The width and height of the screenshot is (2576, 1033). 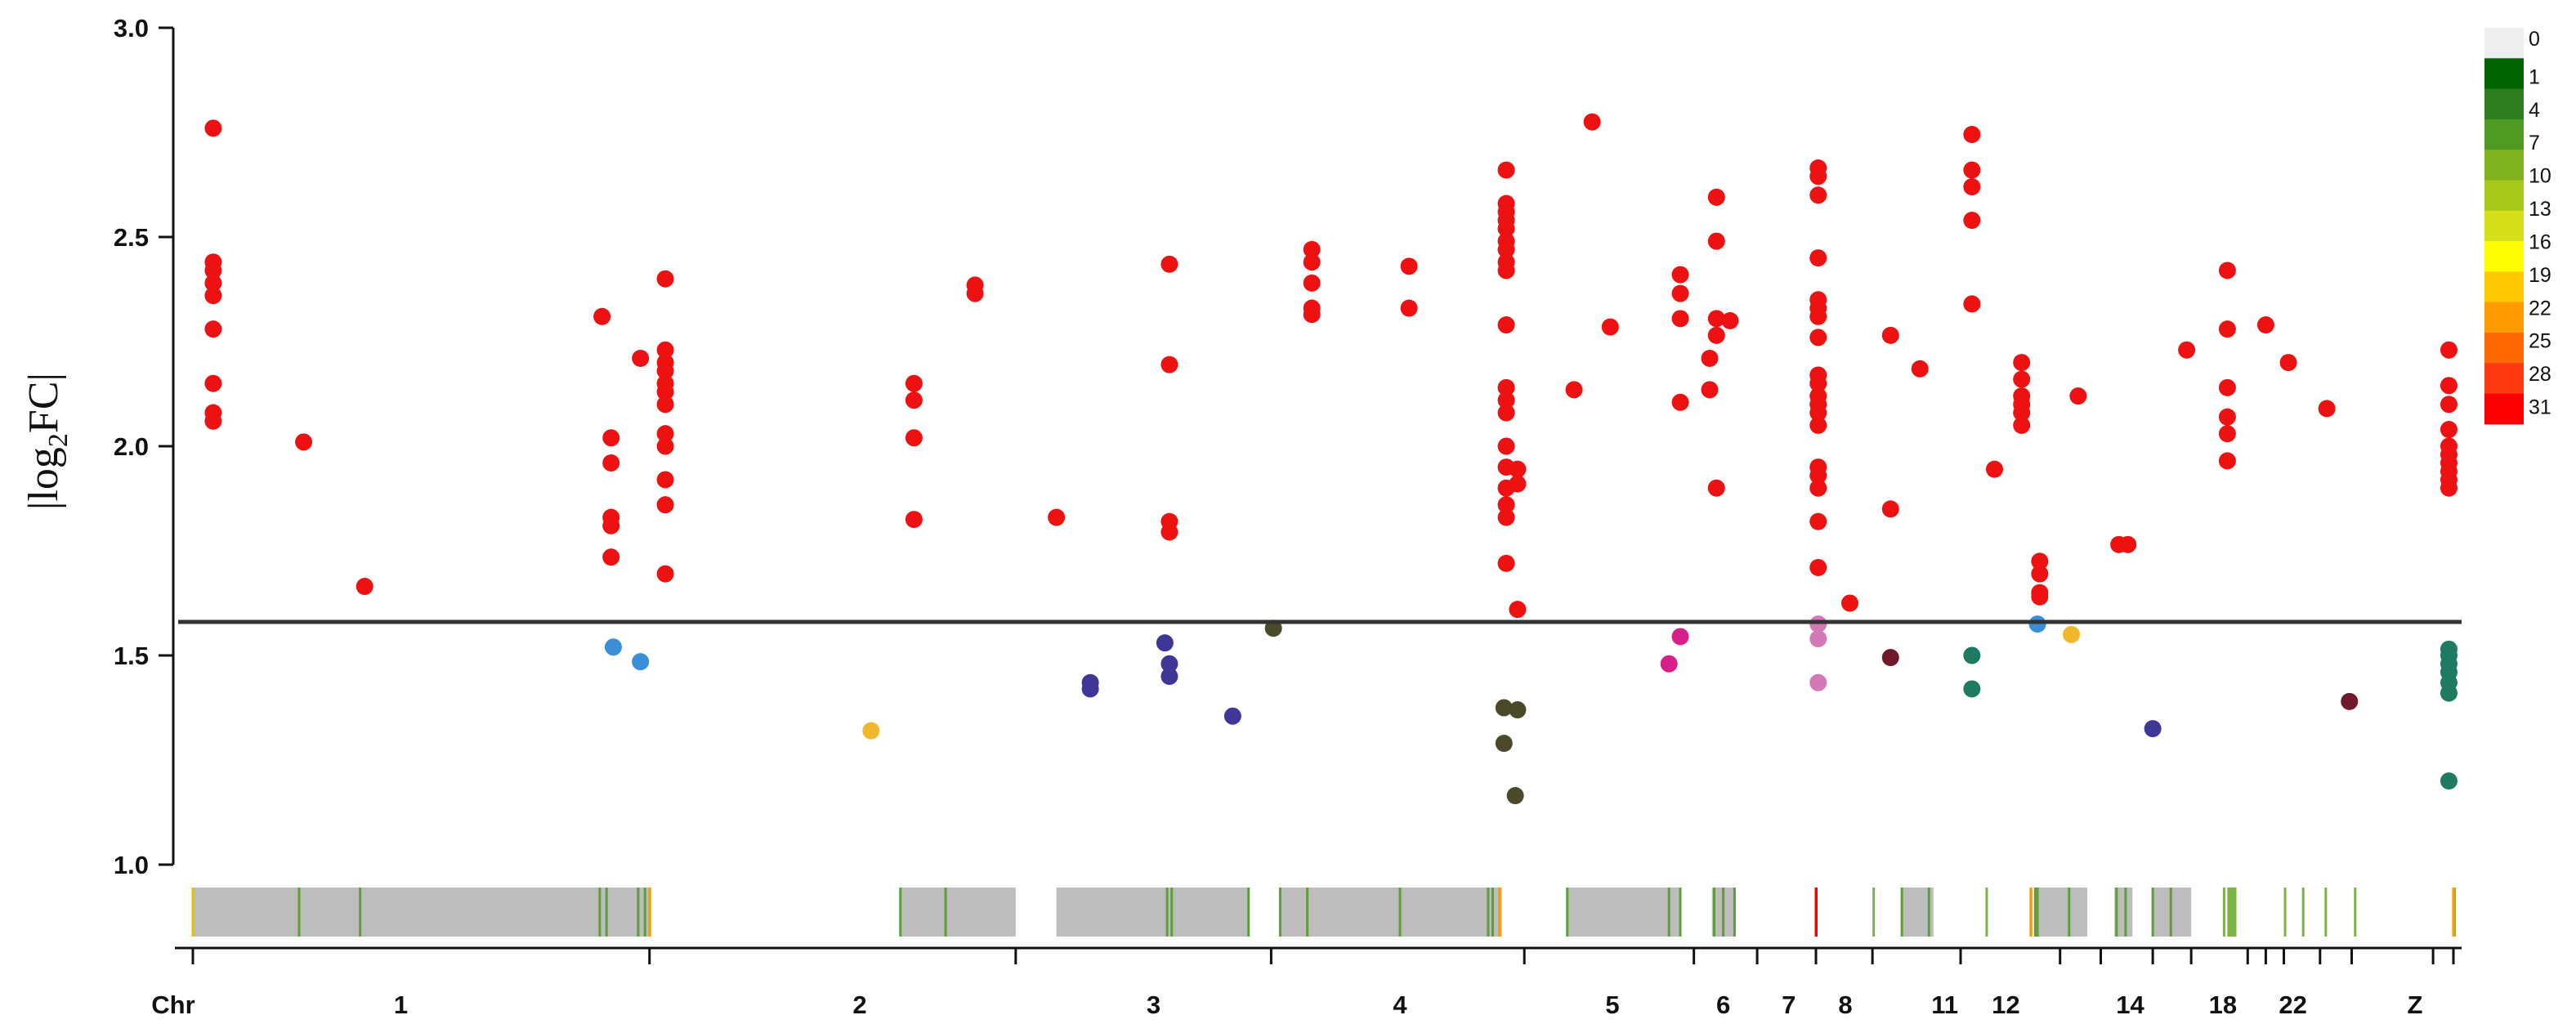 What do you see at coordinates (1944, 1005) in the screenshot?
I see `chromosome-label: 11` at bounding box center [1944, 1005].